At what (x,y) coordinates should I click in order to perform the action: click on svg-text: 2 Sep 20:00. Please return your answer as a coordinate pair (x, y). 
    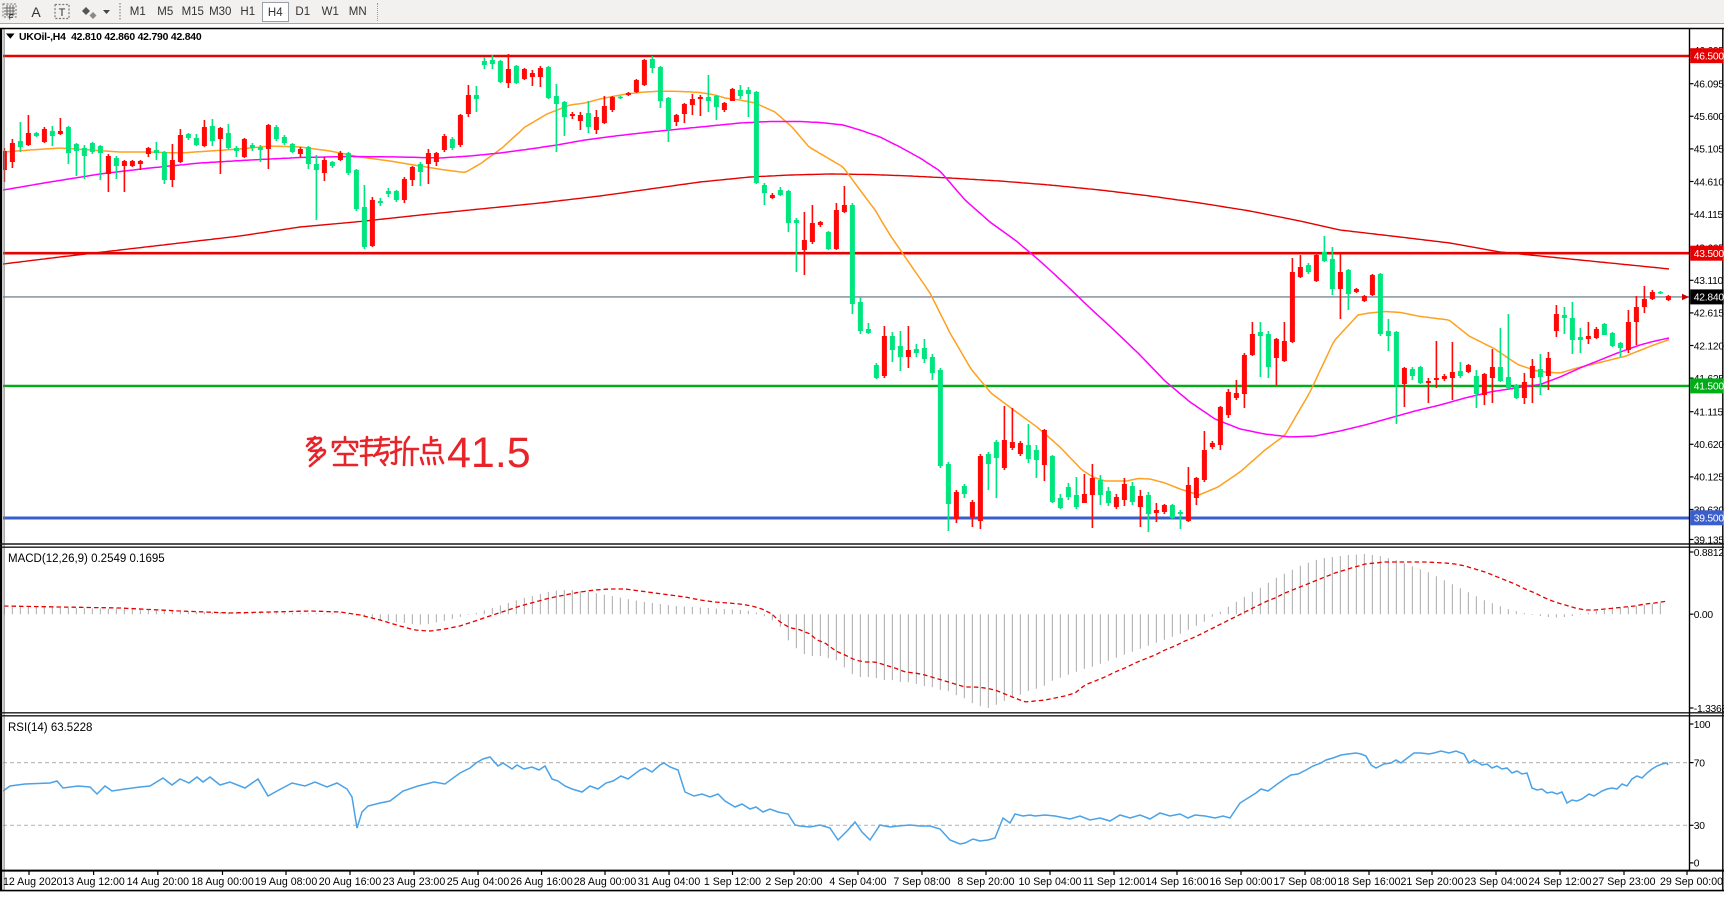
    Looking at the image, I should click on (793, 882).